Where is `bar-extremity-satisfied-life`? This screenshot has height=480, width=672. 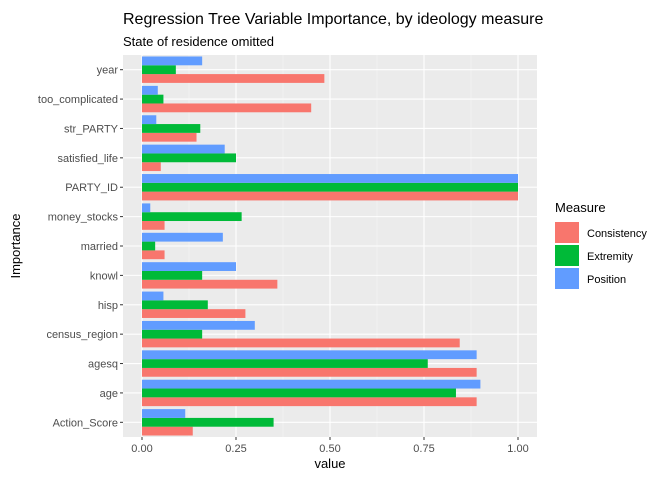 bar-extremity-satisfied-life is located at coordinates (189, 158).